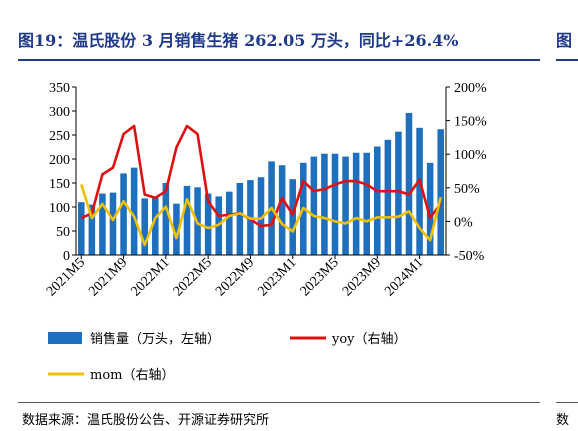 The width and height of the screenshot is (578, 431). What do you see at coordinates (59, 208) in the screenshot?
I see `left-tick-label: 100` at bounding box center [59, 208].